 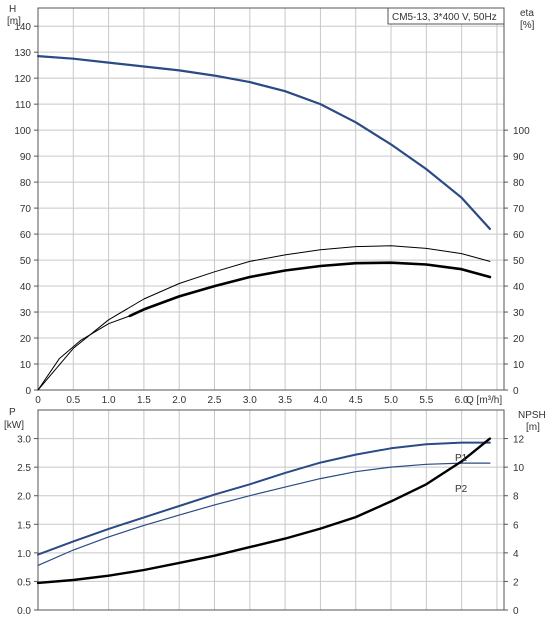 What do you see at coordinates (310, 289) in the screenshot?
I see `eta_bold-curve` at bounding box center [310, 289].